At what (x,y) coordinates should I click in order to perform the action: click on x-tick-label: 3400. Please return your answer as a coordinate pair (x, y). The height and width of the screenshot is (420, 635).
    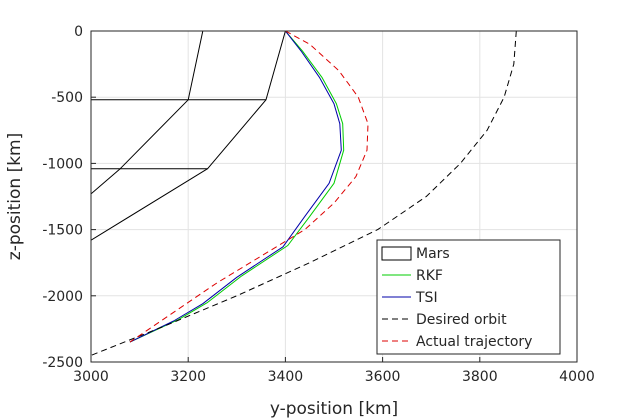
    Looking at the image, I should click on (286, 377).